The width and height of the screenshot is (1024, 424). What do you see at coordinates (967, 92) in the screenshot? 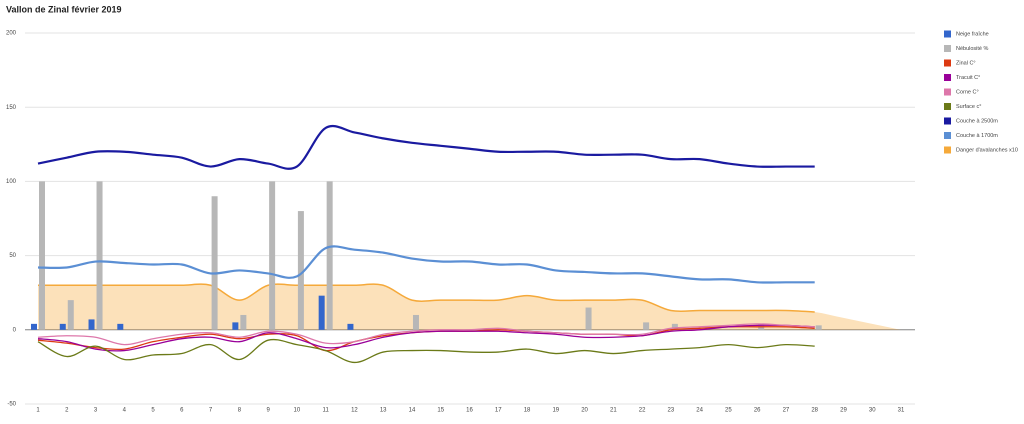
I see `legend-label: Corne C°` at bounding box center [967, 92].